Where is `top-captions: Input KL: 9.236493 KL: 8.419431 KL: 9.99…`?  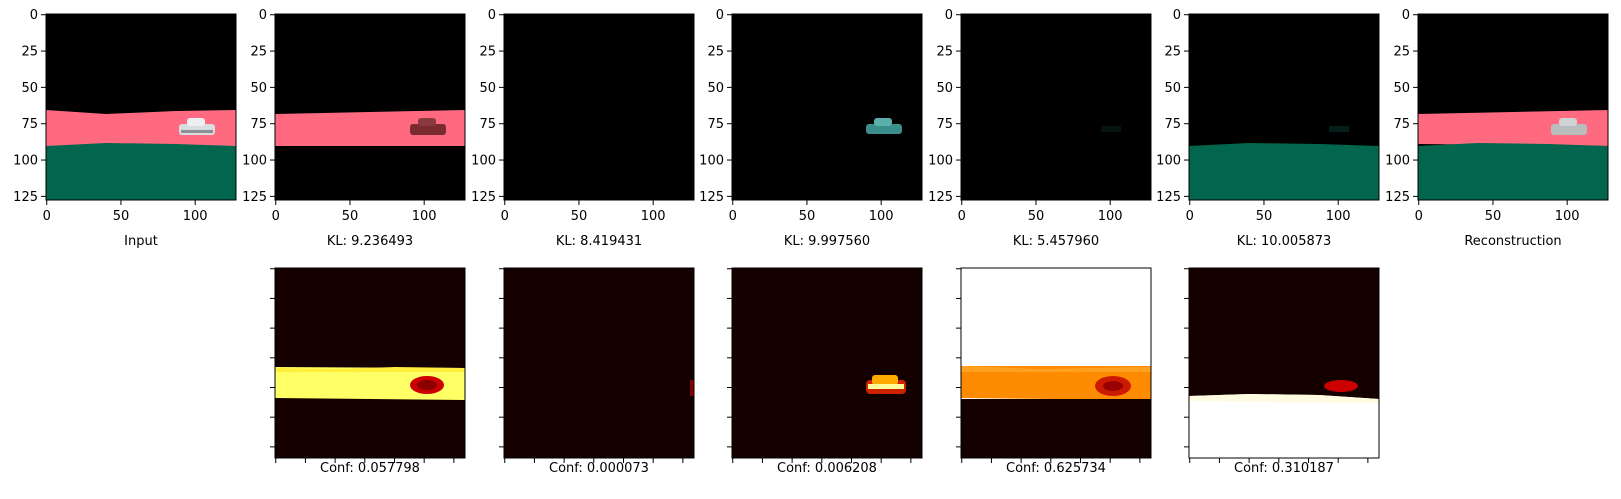
top-captions: Input KL: 9.236493 KL: 8.419431 KL: 9.99… is located at coordinates (842, 241).